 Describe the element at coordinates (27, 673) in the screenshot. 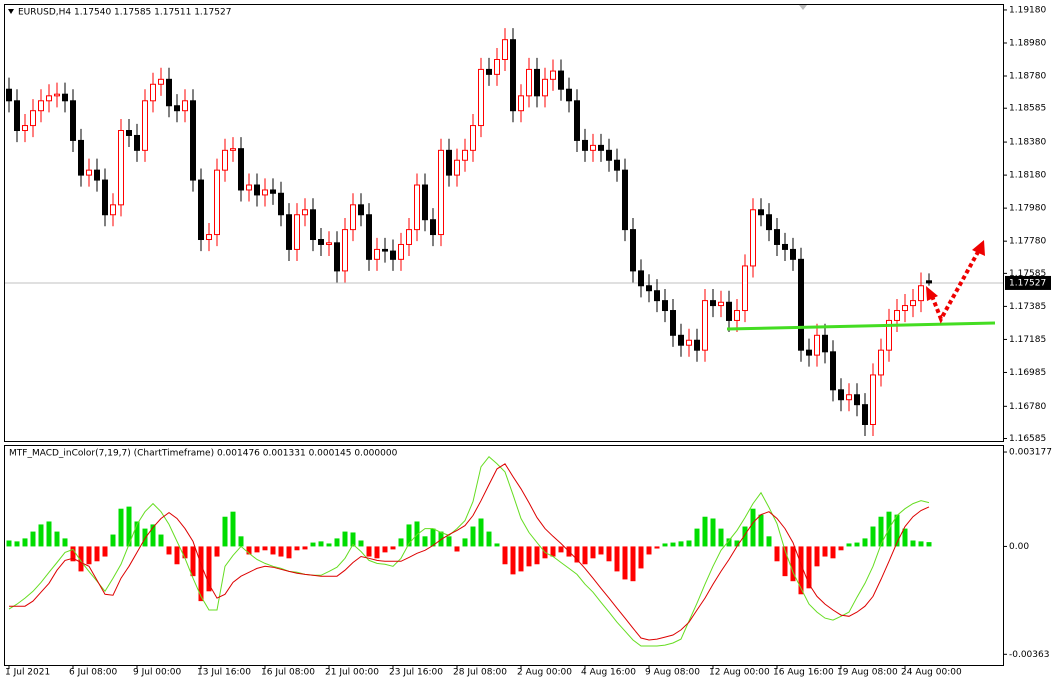

I see `x-tick-label: 1 Jul 2021` at that location.